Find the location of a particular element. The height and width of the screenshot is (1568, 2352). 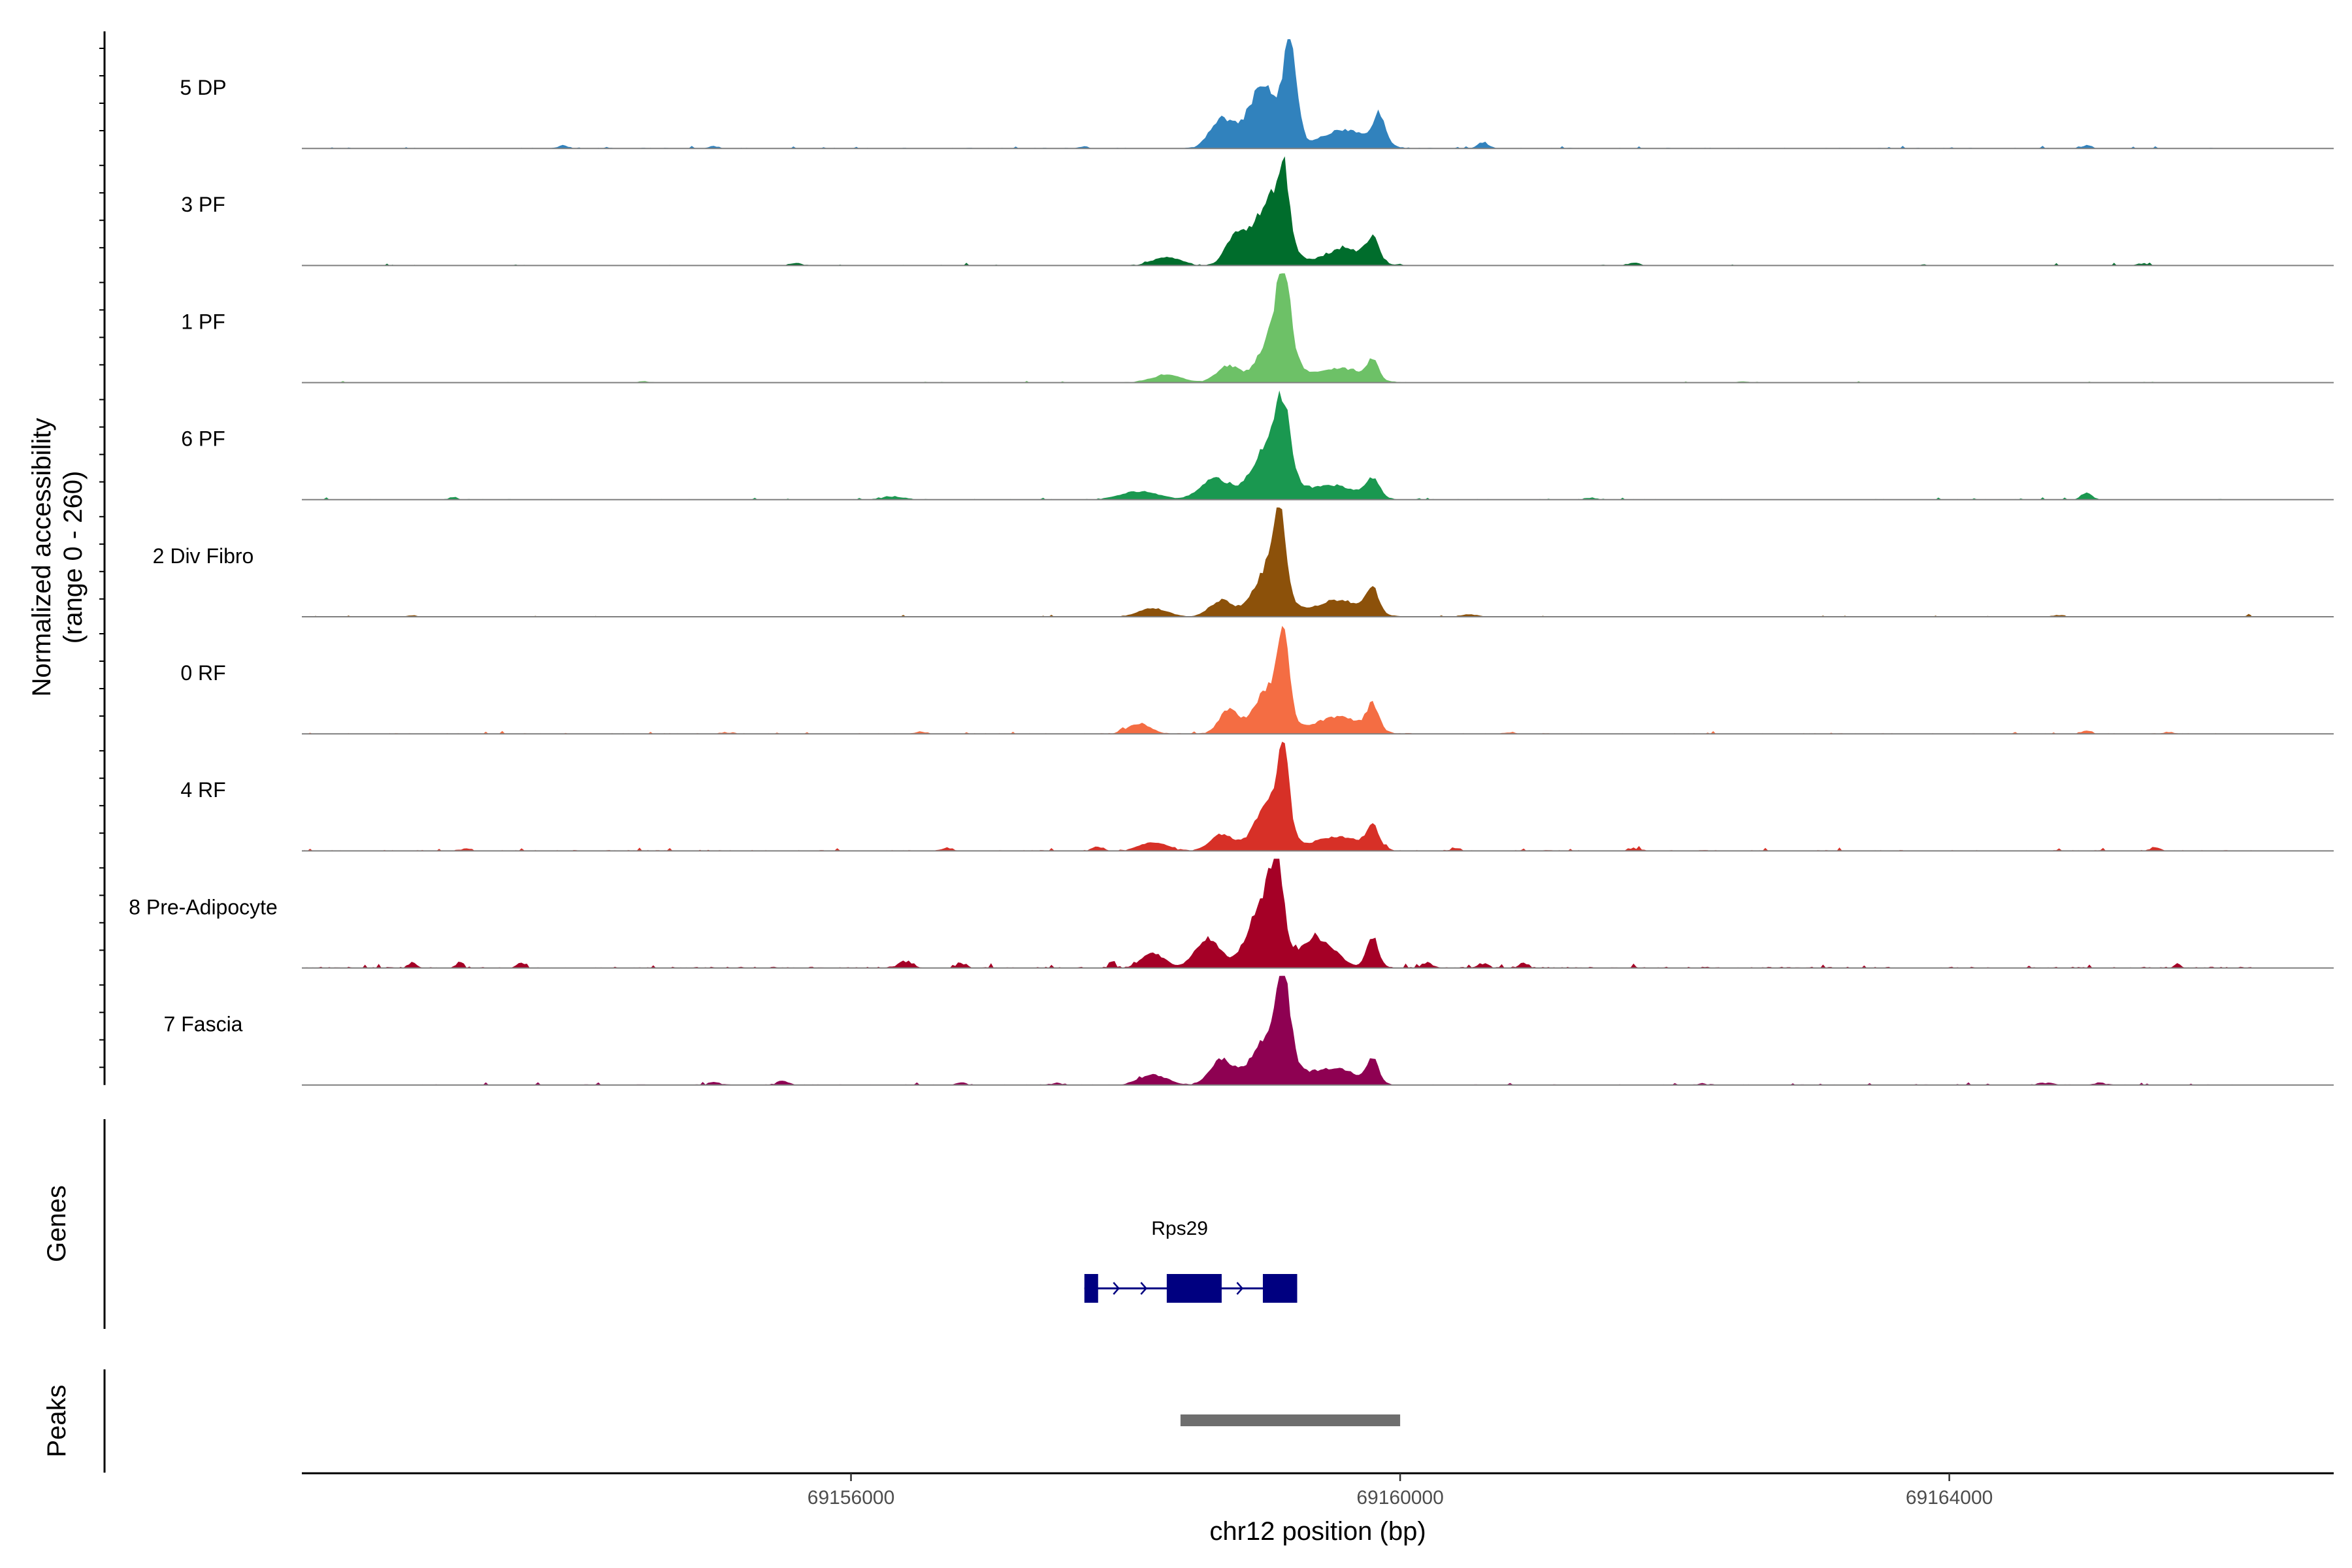

coverage-area-1-pf is located at coordinates (1276, 328).